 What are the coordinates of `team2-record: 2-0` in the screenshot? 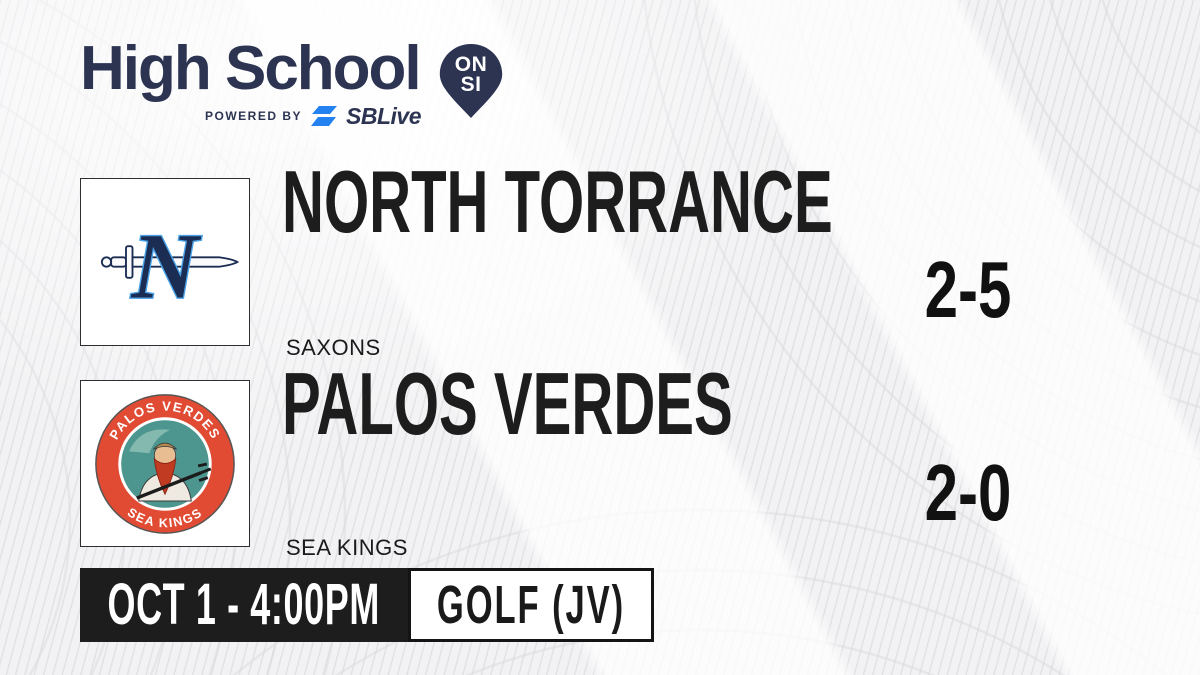 It's located at (968, 492).